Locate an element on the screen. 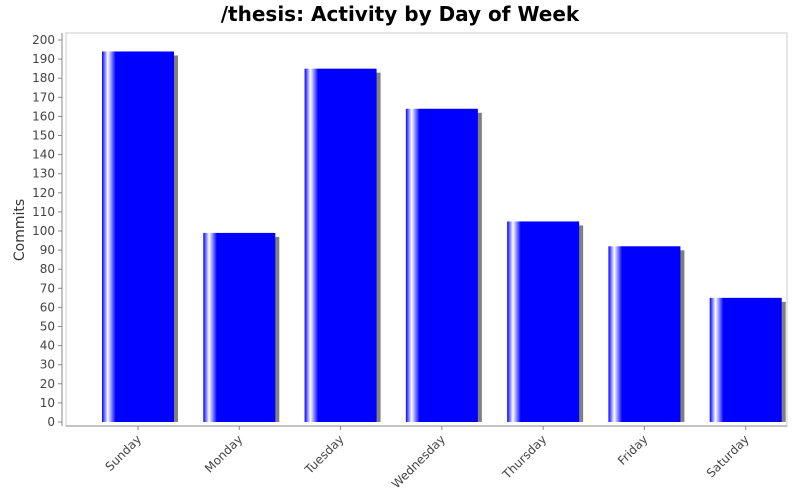  y-tick-label: 70 is located at coordinates (47, 288).